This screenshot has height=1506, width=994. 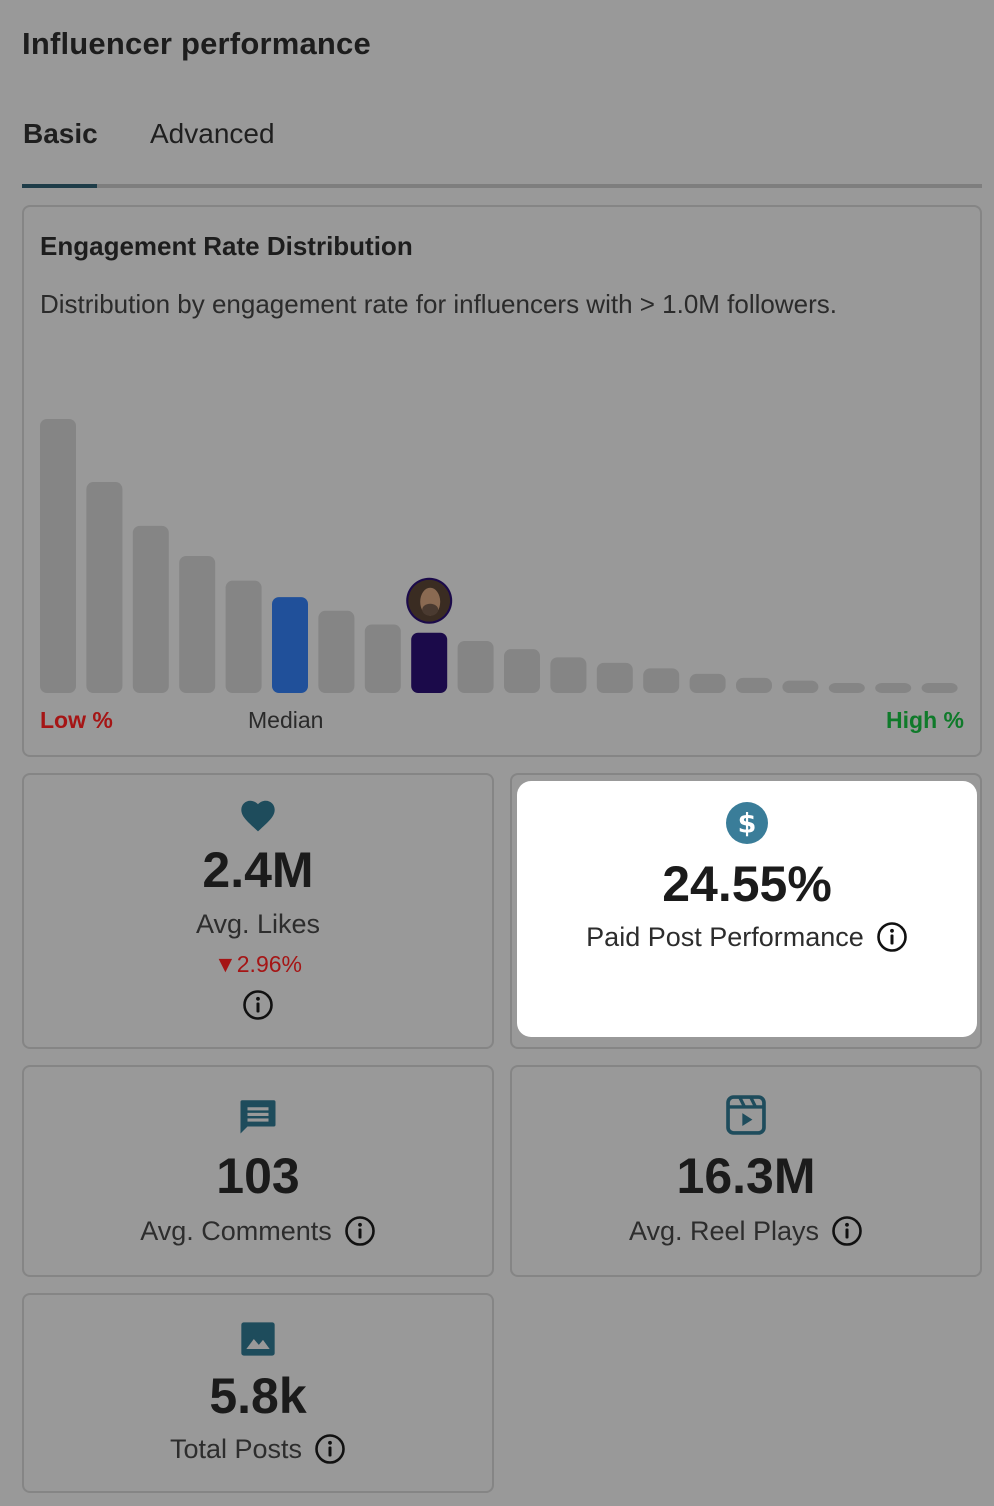 What do you see at coordinates (60, 133) in the screenshot?
I see `tab-basic: Basic` at bounding box center [60, 133].